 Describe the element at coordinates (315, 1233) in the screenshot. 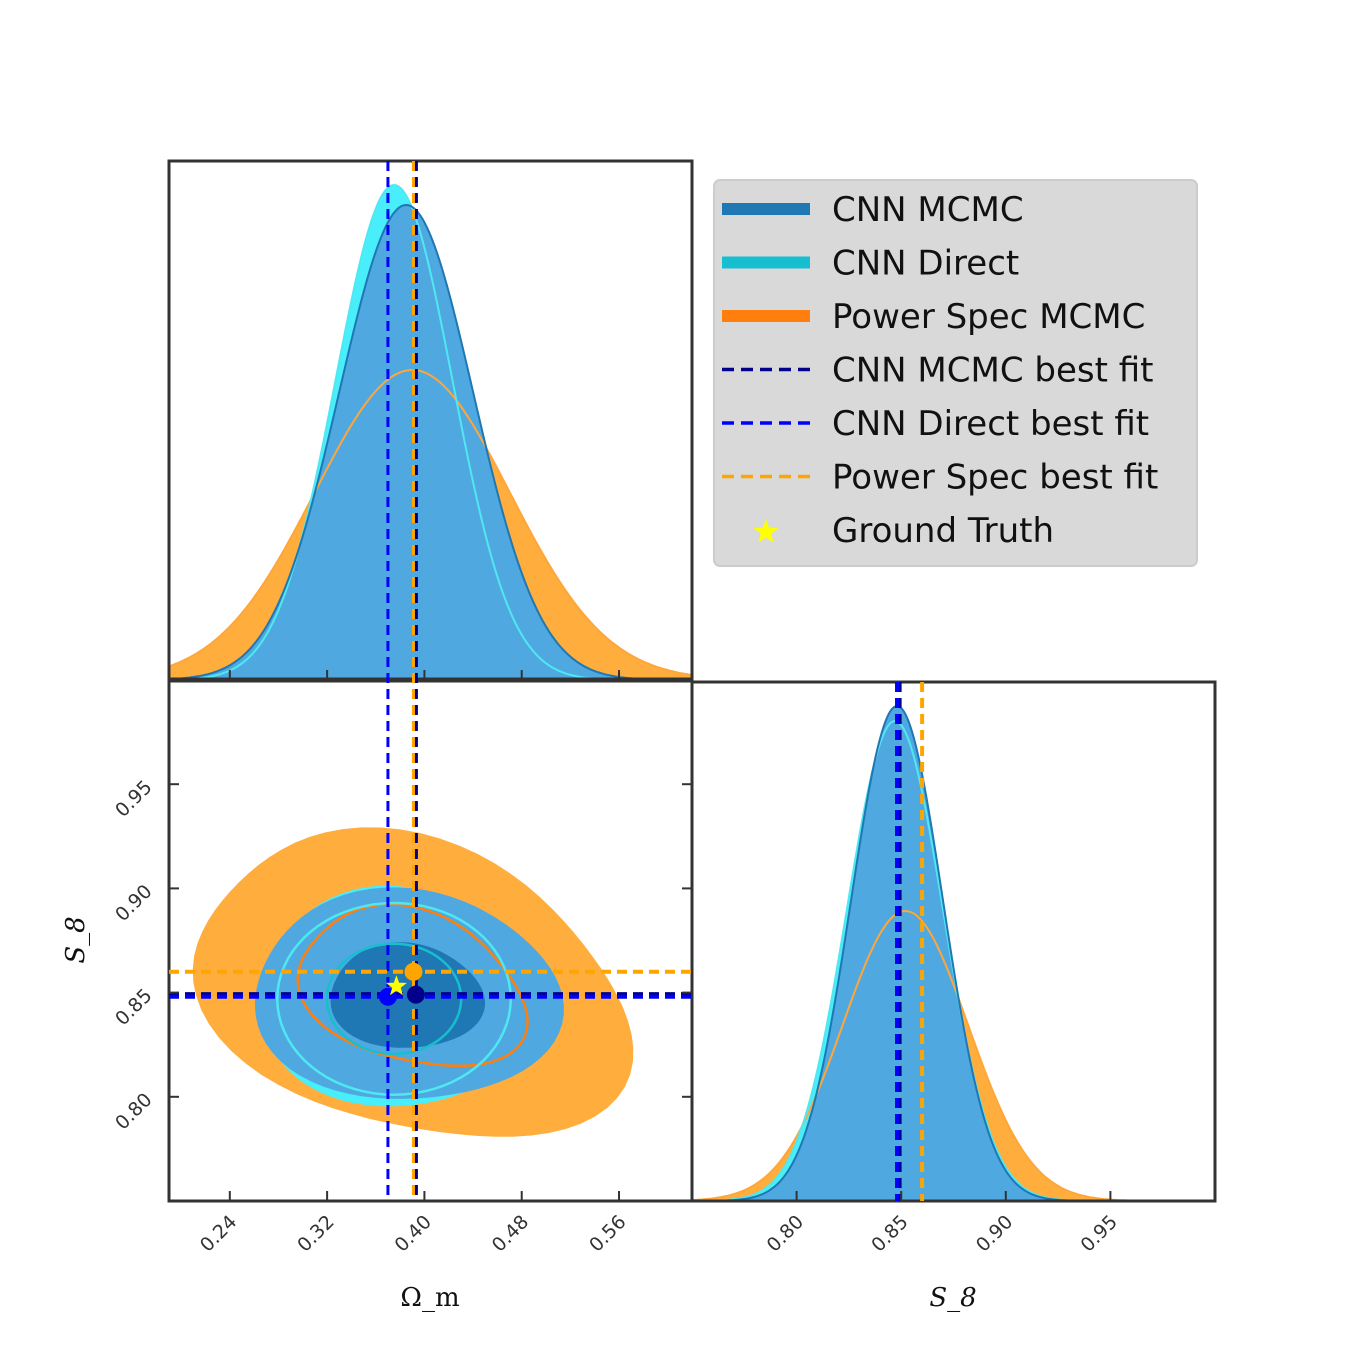

I see `tick-label-omega-1: 0.32` at that location.